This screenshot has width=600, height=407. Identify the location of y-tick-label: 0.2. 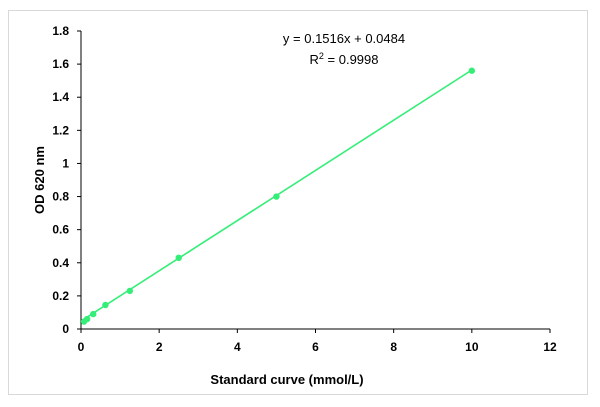
(60, 296).